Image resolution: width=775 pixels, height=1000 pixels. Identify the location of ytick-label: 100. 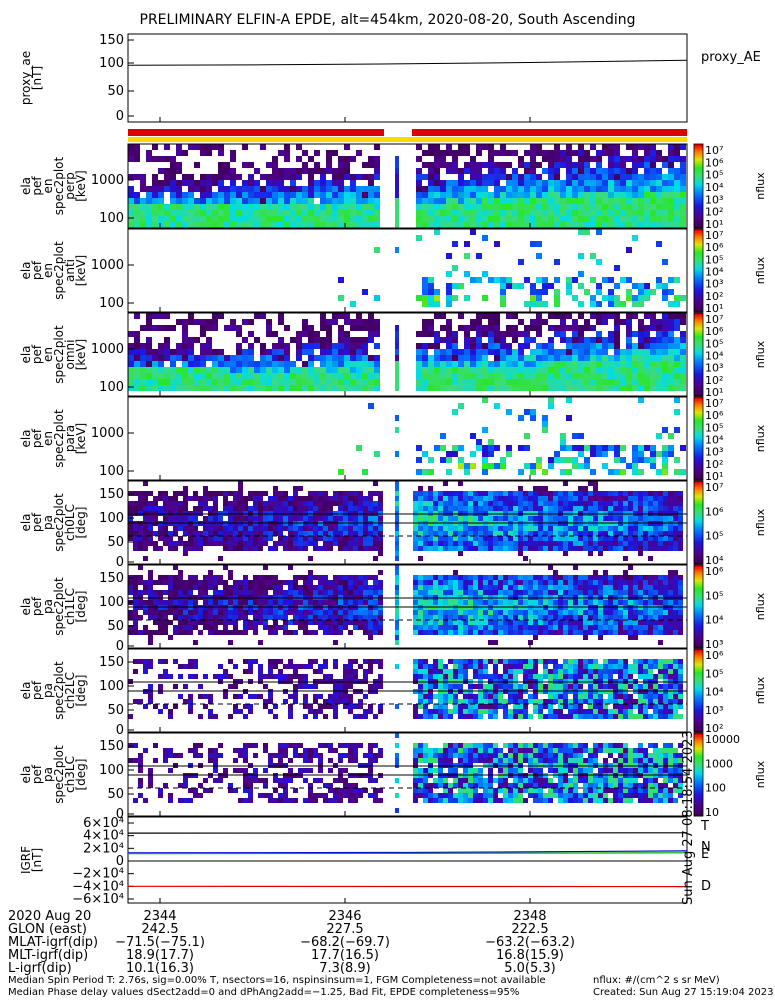
(111, 471).